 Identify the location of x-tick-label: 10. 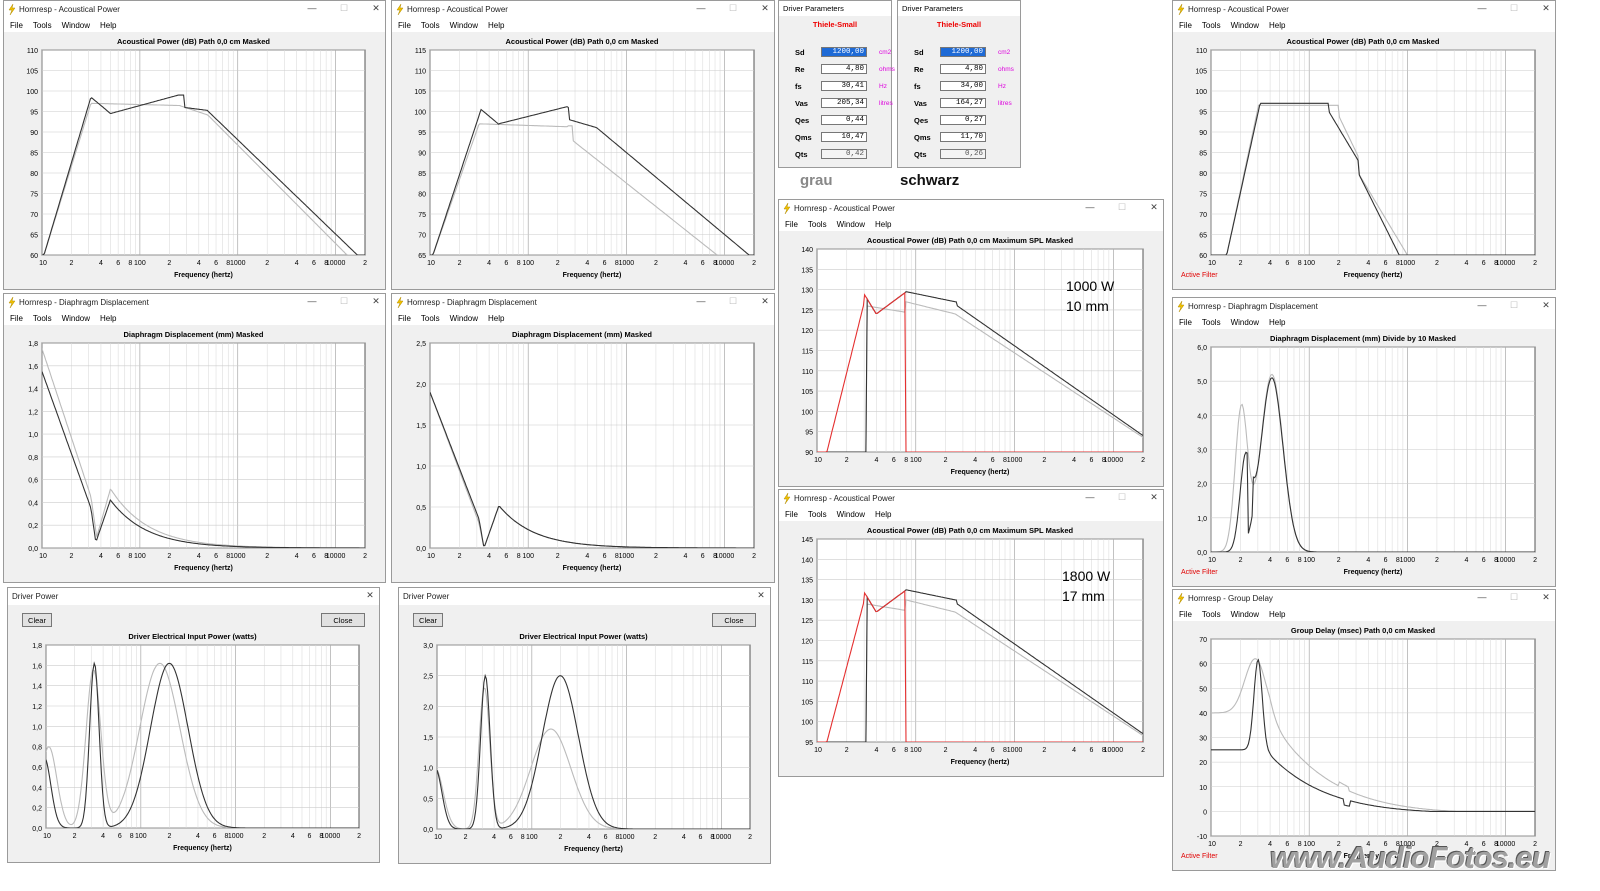
(47, 836).